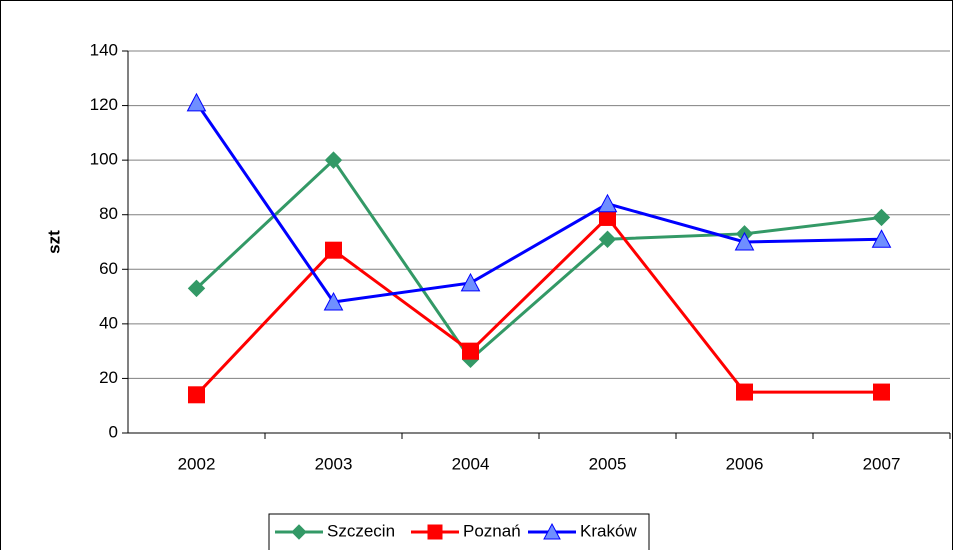 The height and width of the screenshot is (550, 953). Describe the element at coordinates (197, 463) in the screenshot. I see `x-tick-label: 2002` at that location.